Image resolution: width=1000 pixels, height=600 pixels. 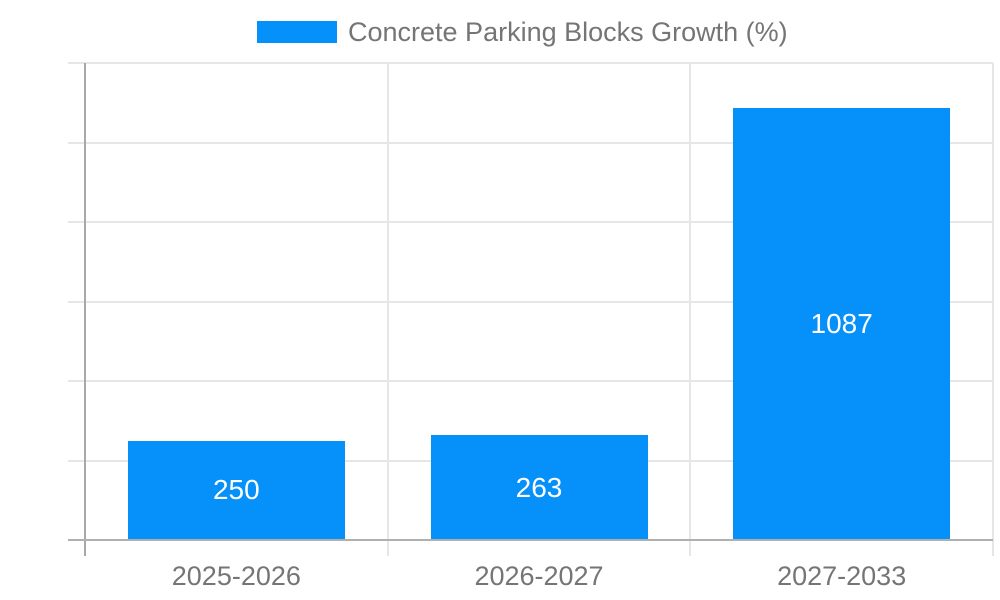 I want to click on bar-value-label: 263, so click(x=539, y=487).